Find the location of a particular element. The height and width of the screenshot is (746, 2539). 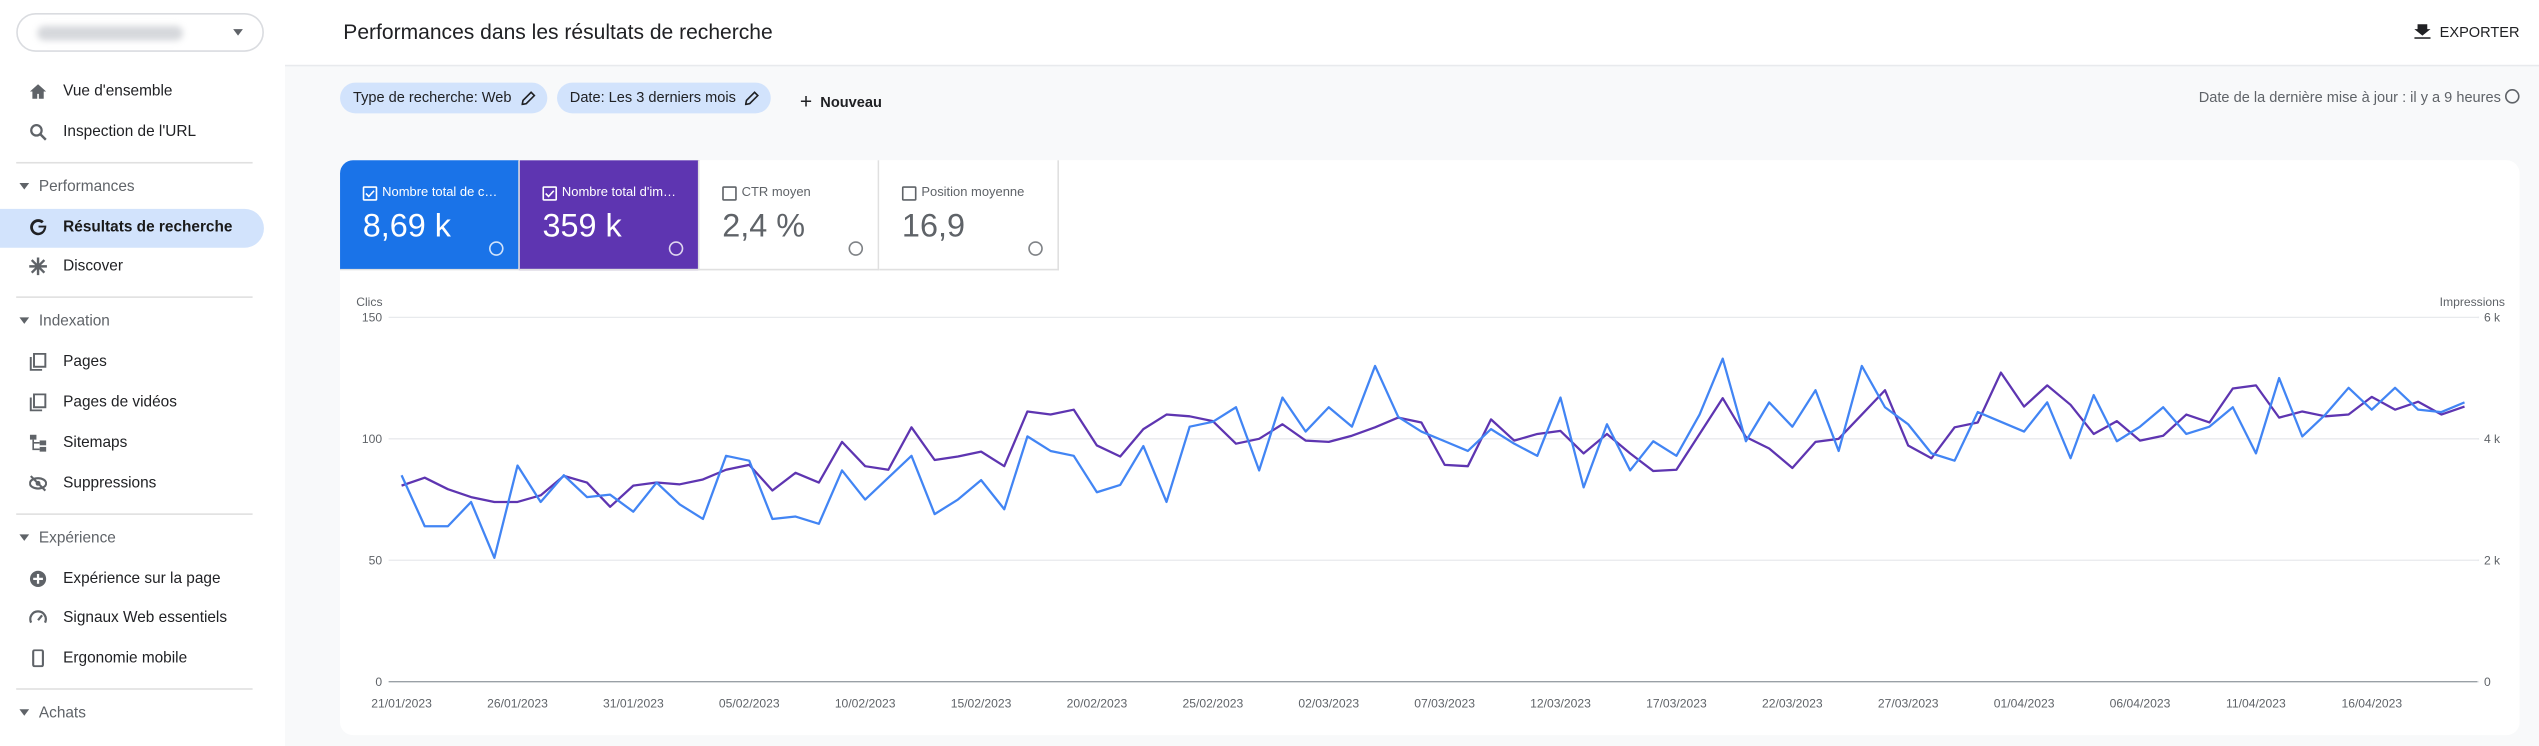

nav-item: Inspection de l'URL is located at coordinates (142, 132).